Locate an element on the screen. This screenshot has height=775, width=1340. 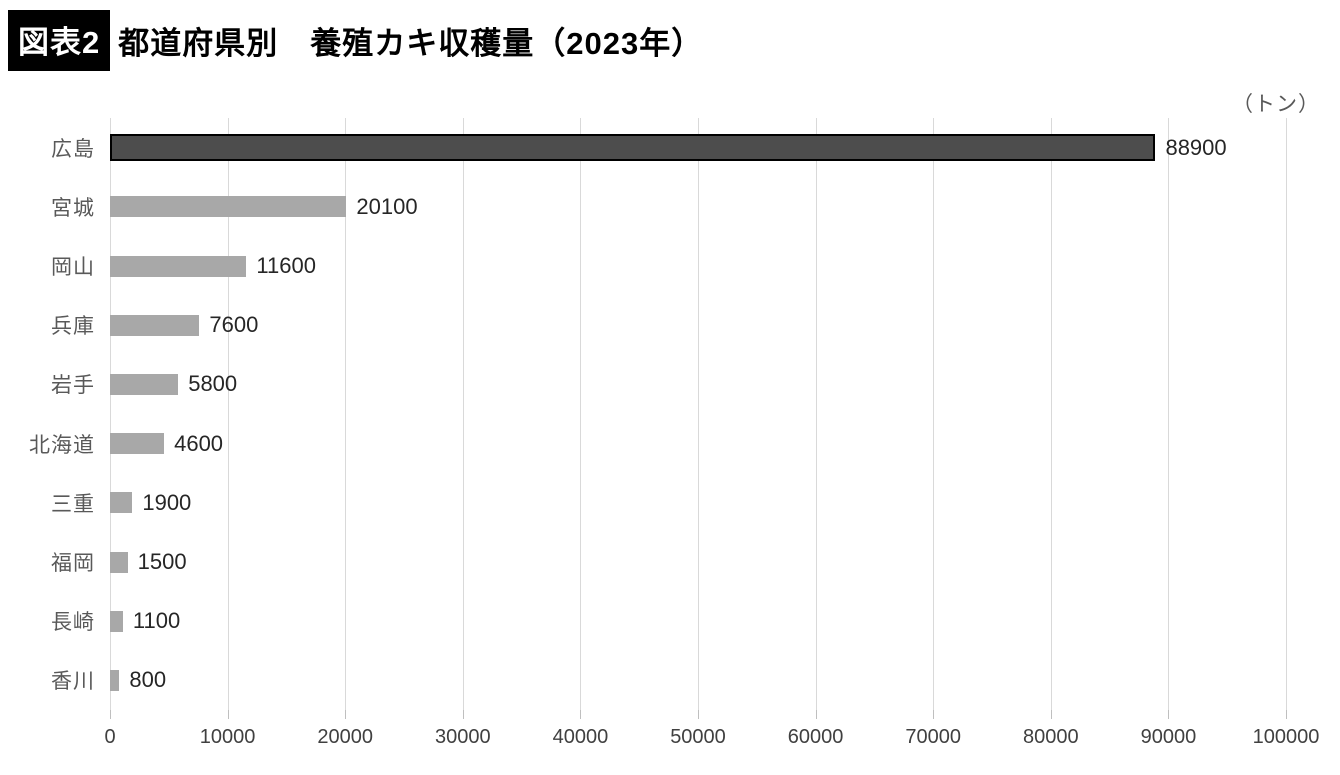
bar-row: 兵庫 7600 is located at coordinates (668, 325).